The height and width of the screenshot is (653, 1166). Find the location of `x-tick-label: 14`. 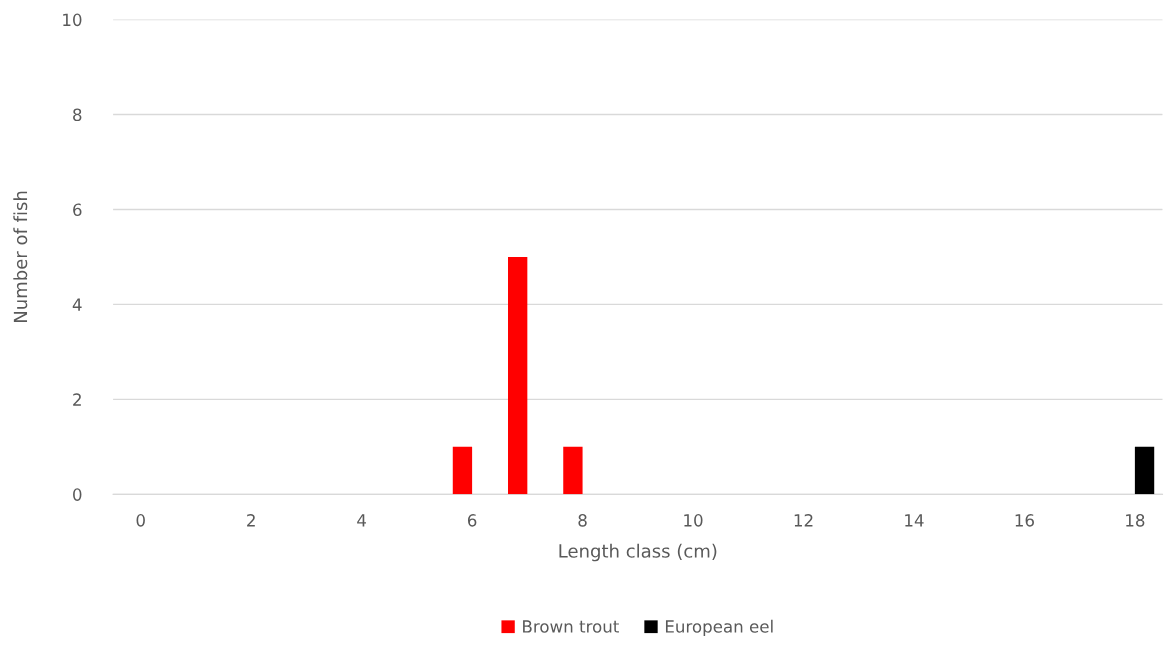

x-tick-label: 14 is located at coordinates (914, 520).